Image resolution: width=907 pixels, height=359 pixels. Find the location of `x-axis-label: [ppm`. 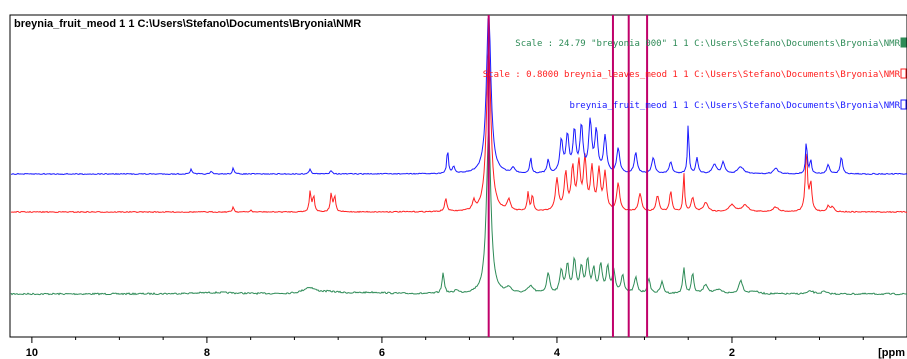

x-axis-label: [ppm is located at coordinates (891, 353).